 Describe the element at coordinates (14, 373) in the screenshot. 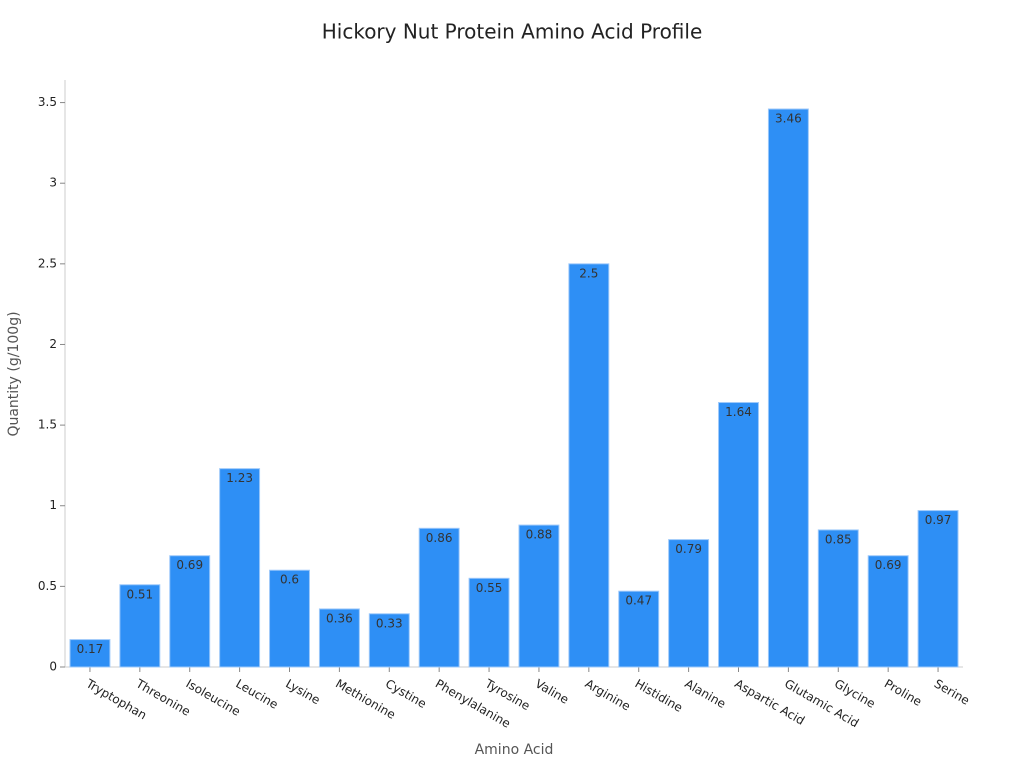

I see `y-axis-title: Quantity (g/100g)` at that location.